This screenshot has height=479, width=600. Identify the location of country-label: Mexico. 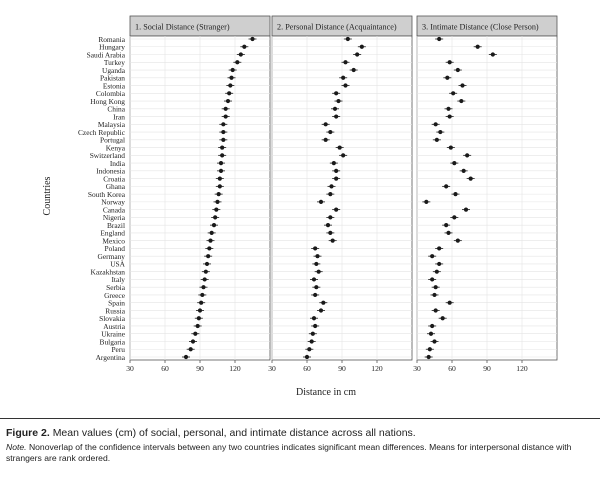
(113, 240).